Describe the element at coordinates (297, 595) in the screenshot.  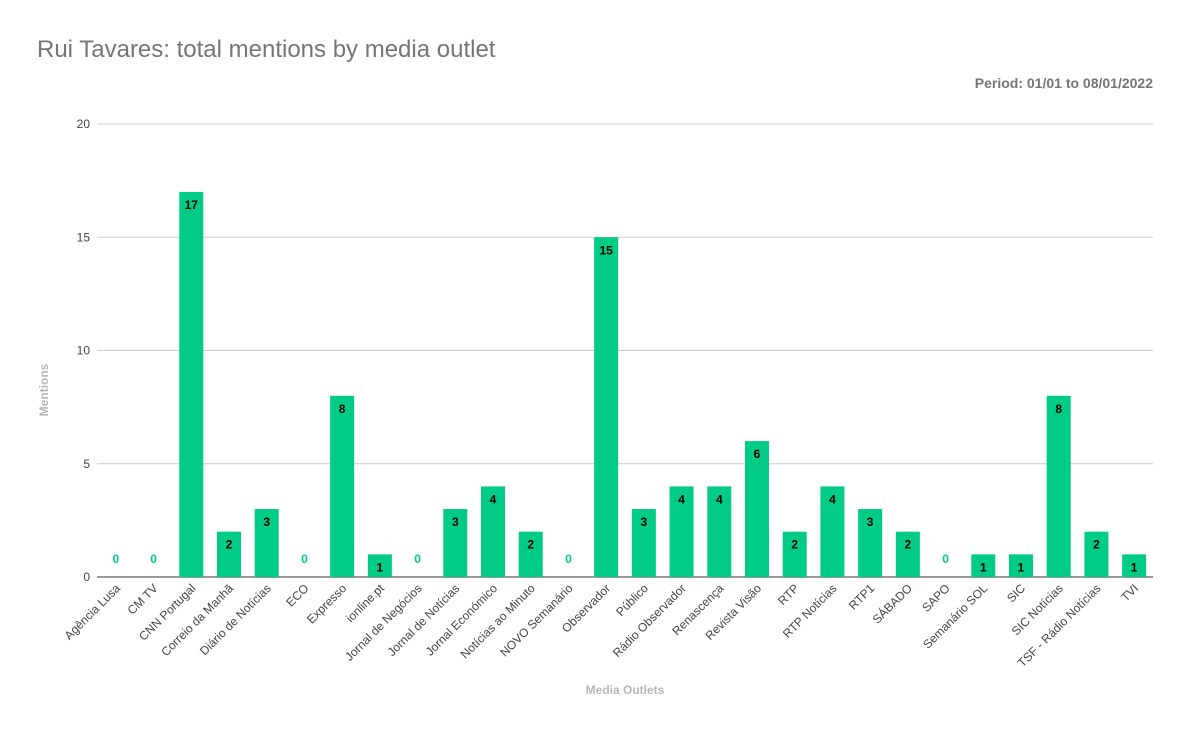
I see `x-tick-label: ECO` at that location.